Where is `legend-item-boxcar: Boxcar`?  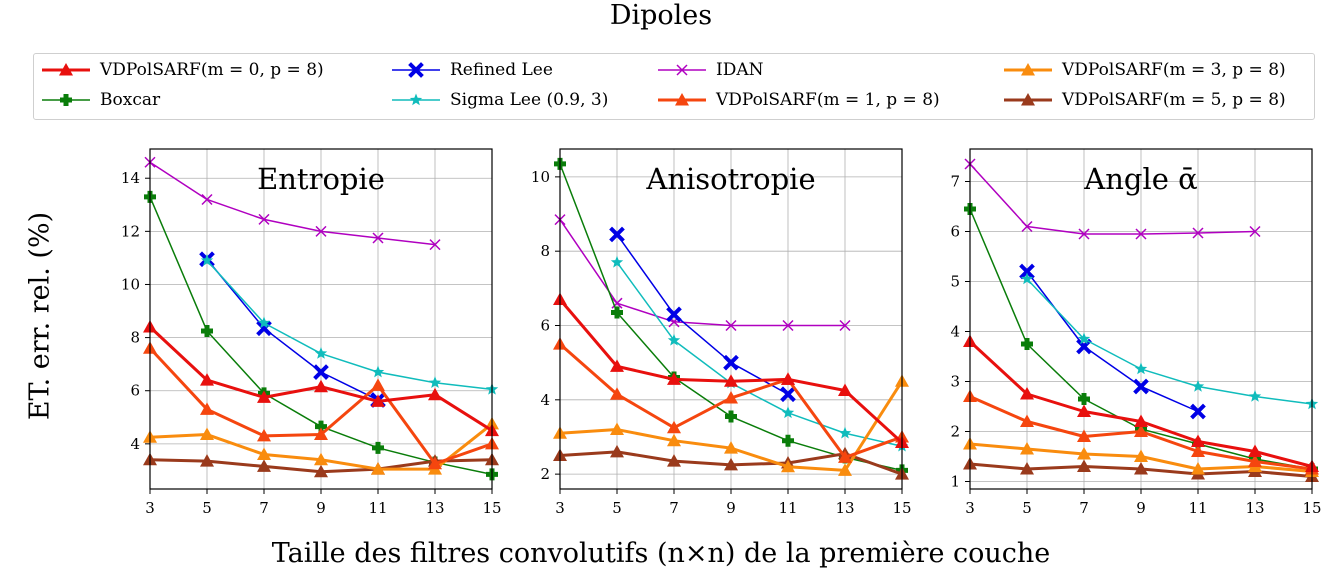
legend-item-boxcar: Boxcar is located at coordinates (99, 100).